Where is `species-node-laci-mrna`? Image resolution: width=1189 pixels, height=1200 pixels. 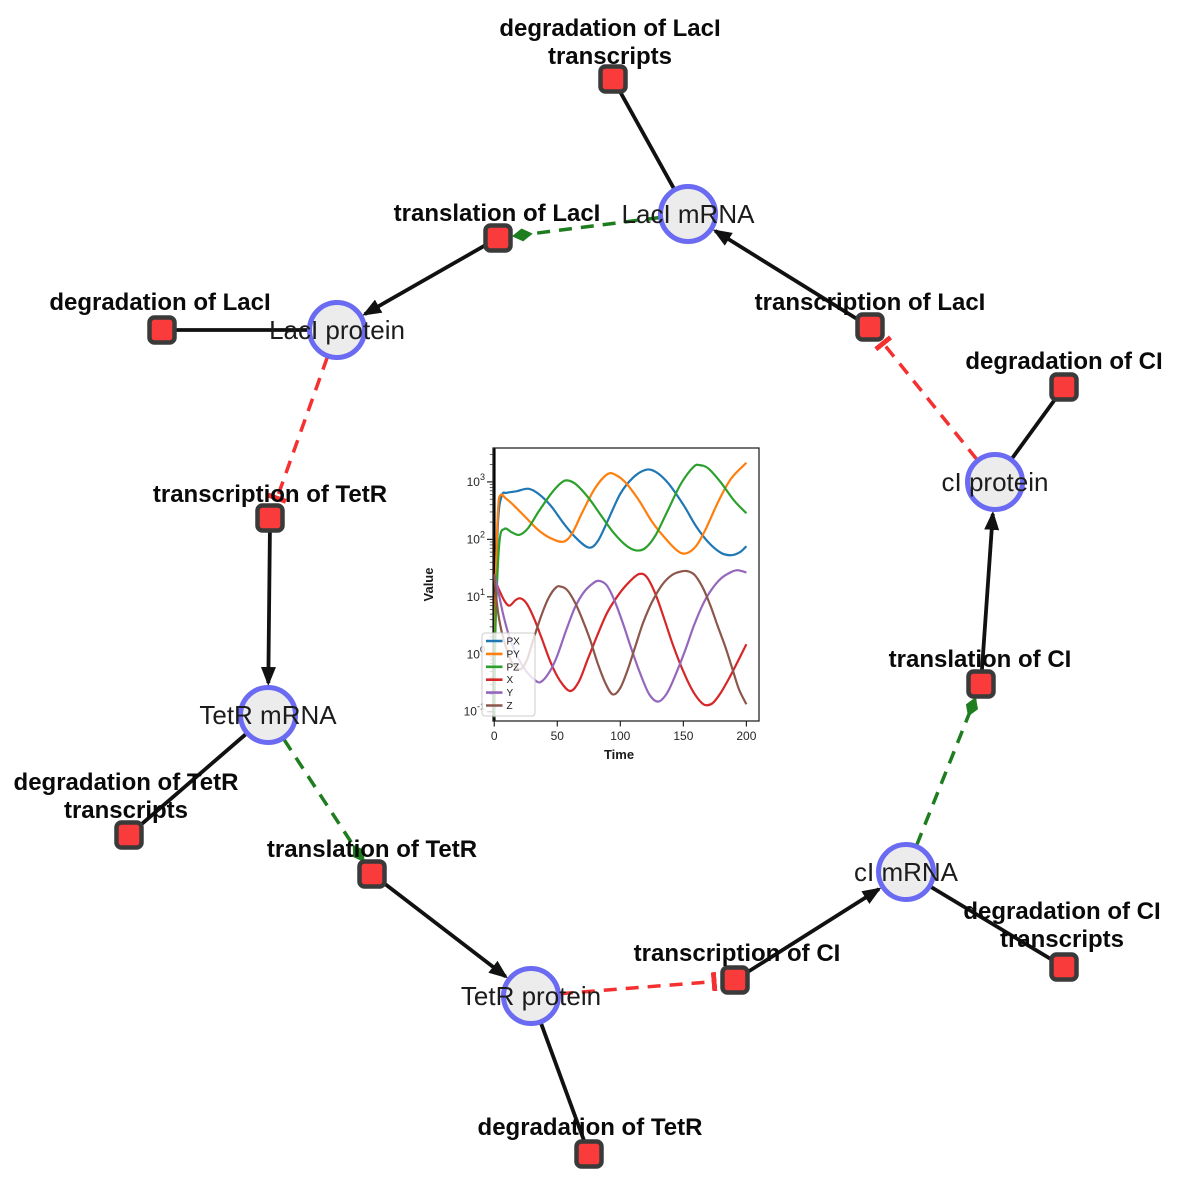
species-node-laci-mrna is located at coordinates (688, 214).